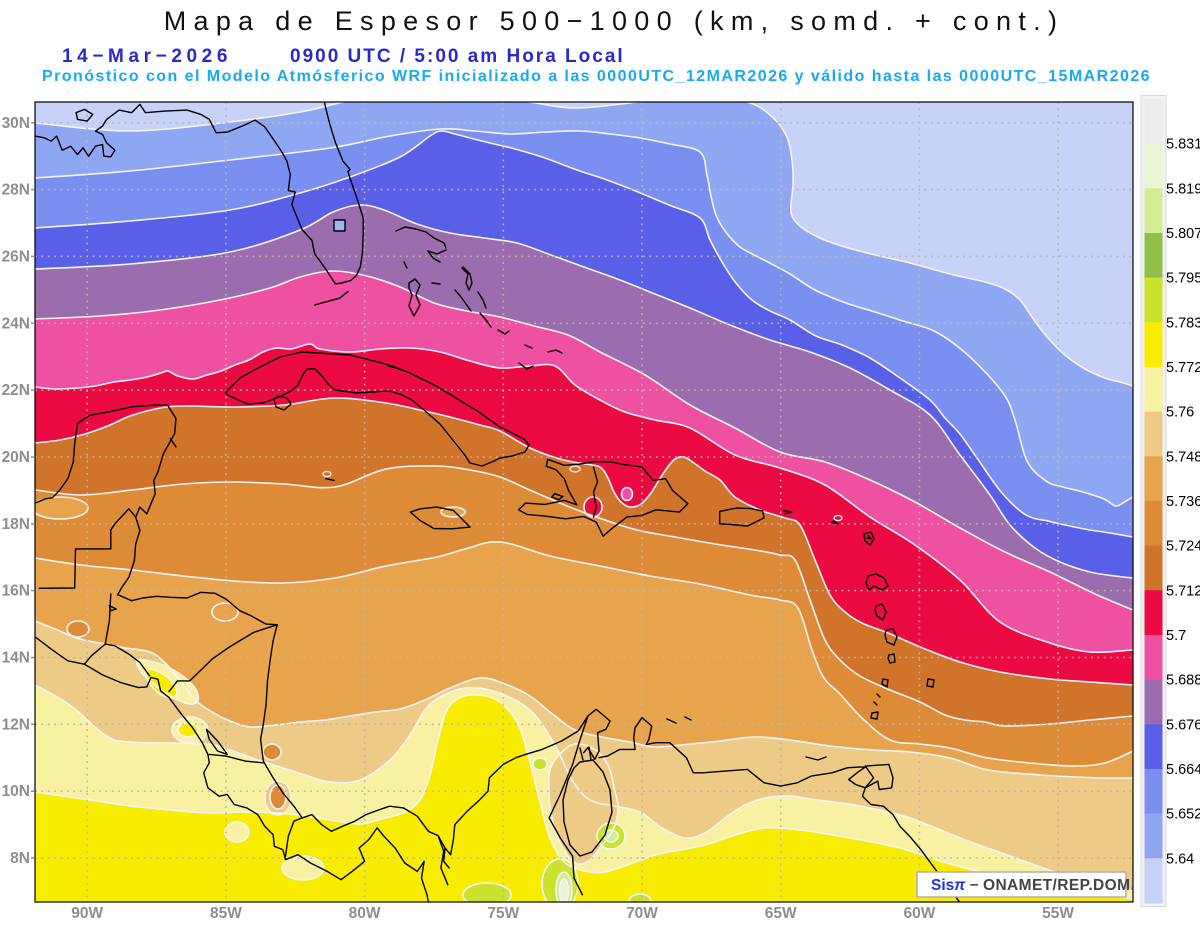  Describe the element at coordinates (503, 913) in the screenshot. I see `svg-text: 75W` at that location.